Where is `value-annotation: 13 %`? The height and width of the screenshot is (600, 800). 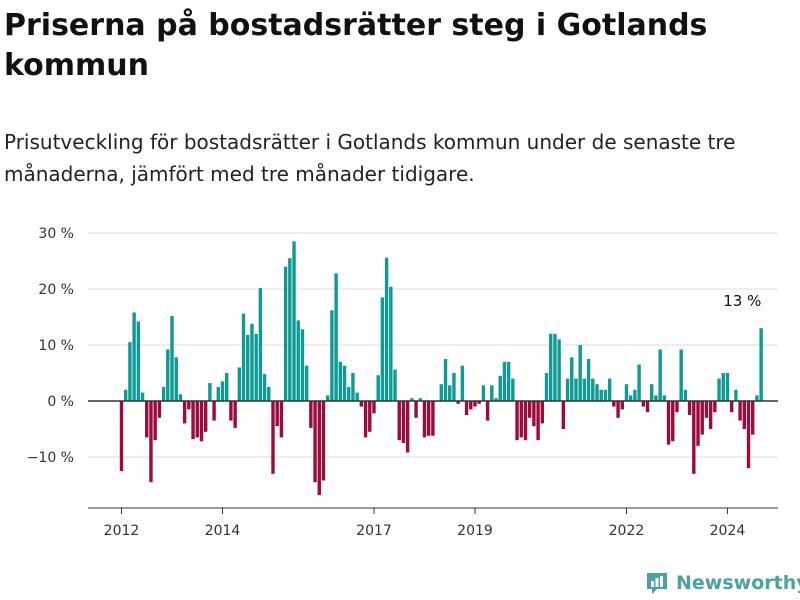 value-annotation: 13 % is located at coordinates (742, 301).